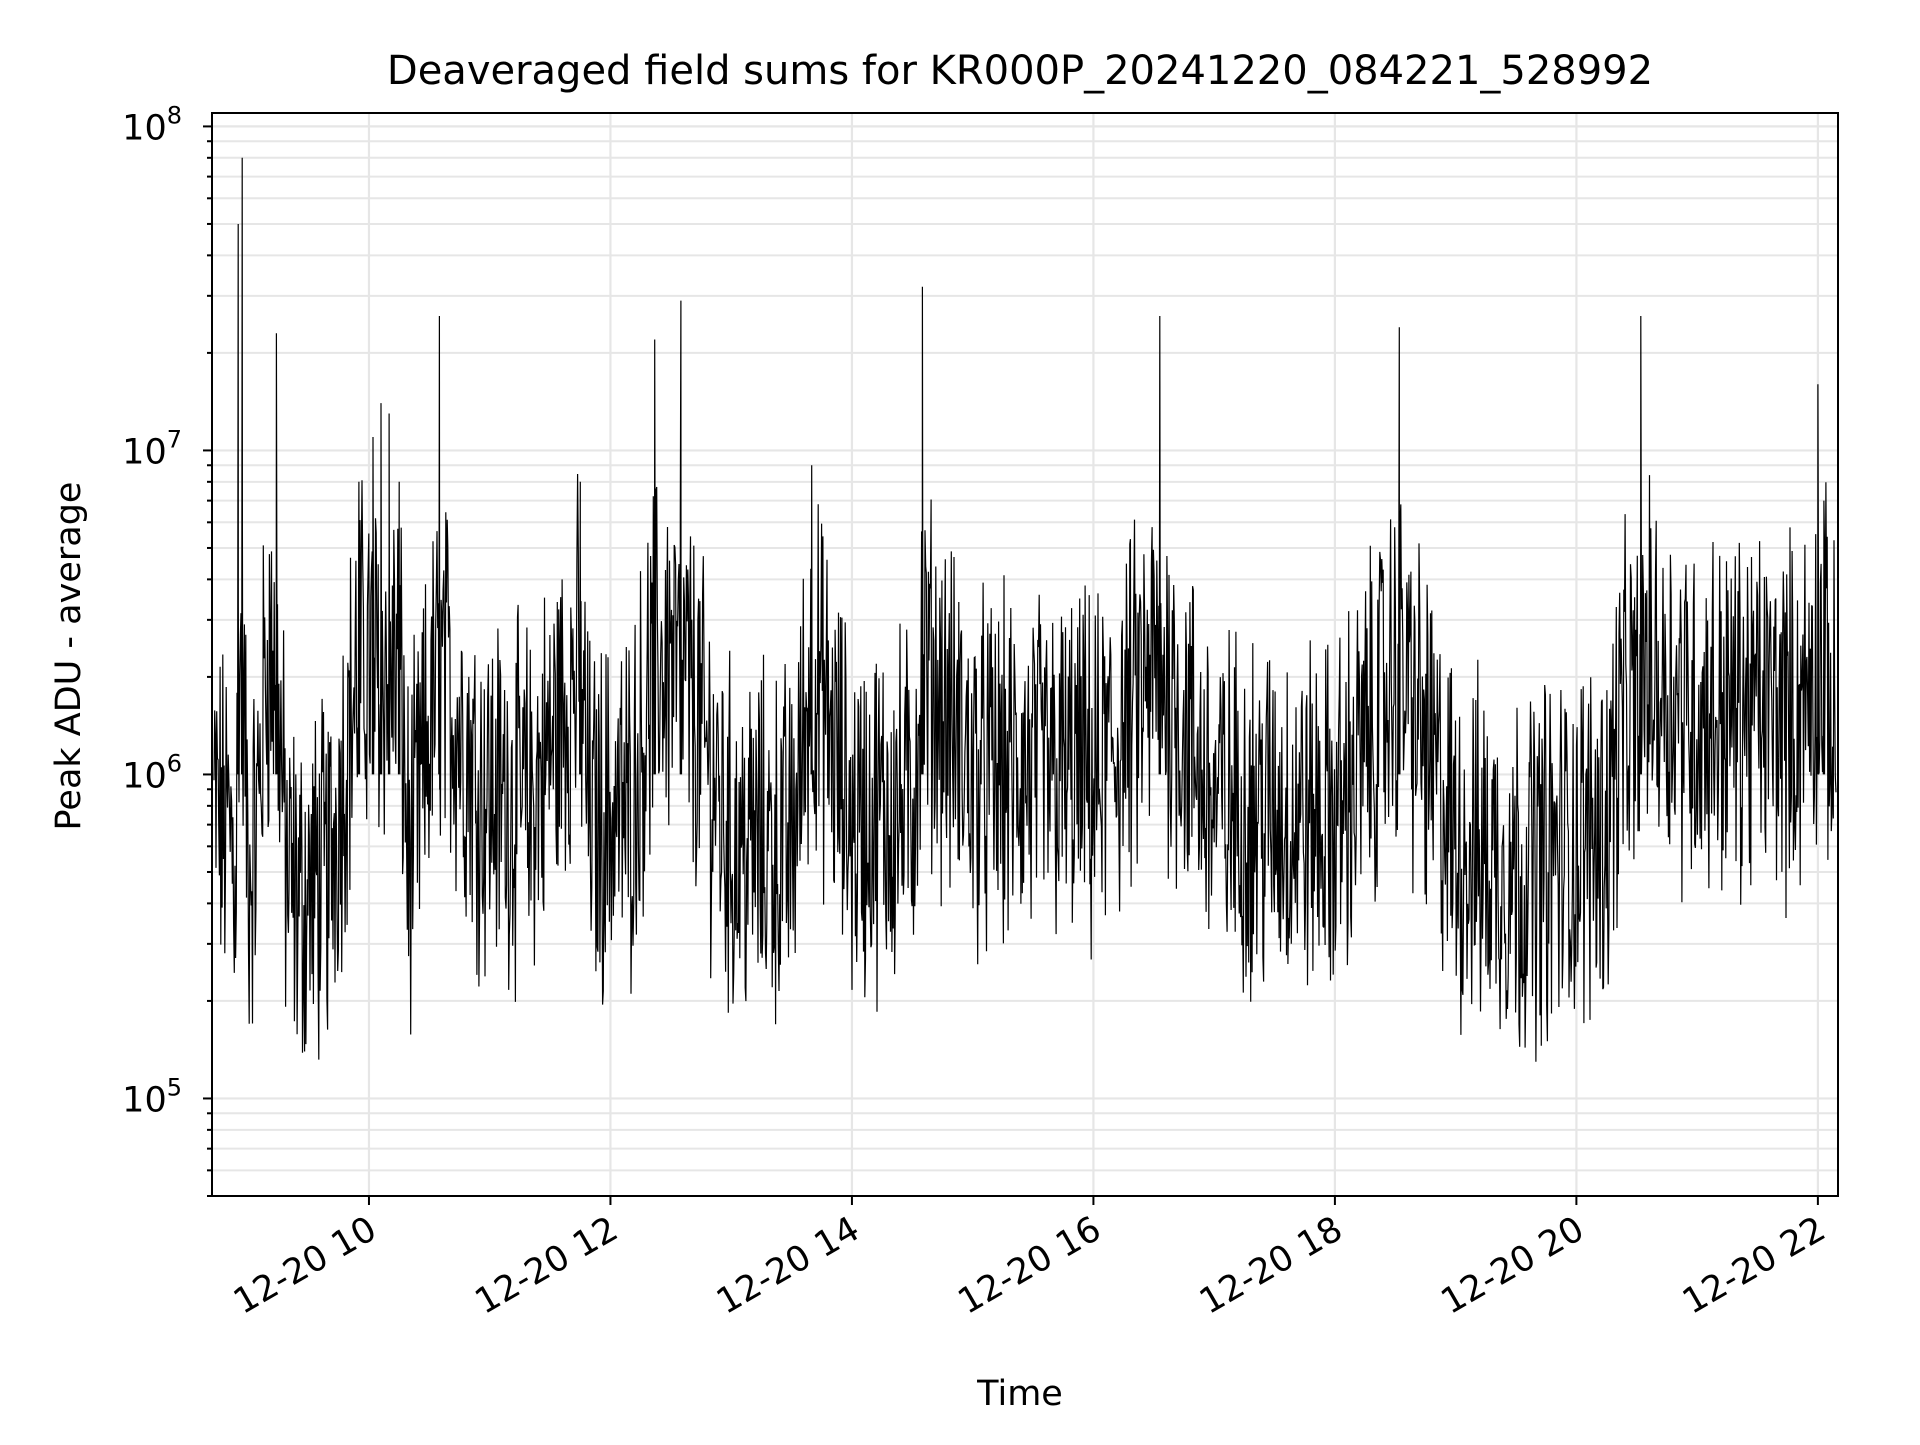 The width and height of the screenshot is (1920, 1445). I want to click on y-tick-label: 10⁷, so click(152, 448).